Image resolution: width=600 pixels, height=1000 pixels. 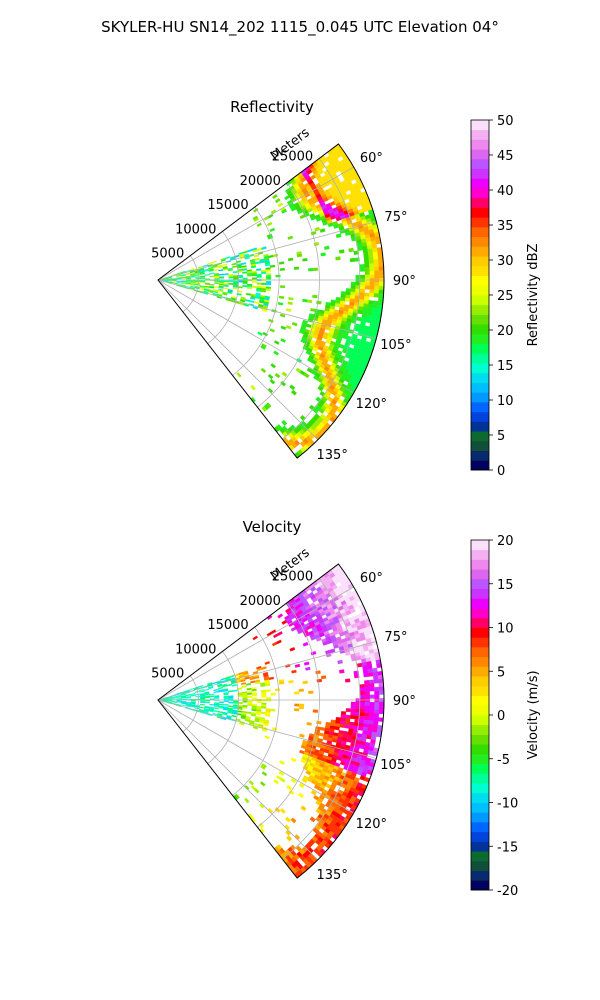 I want to click on reflectivity-colorbar-tick-label: 25, so click(x=505, y=296).